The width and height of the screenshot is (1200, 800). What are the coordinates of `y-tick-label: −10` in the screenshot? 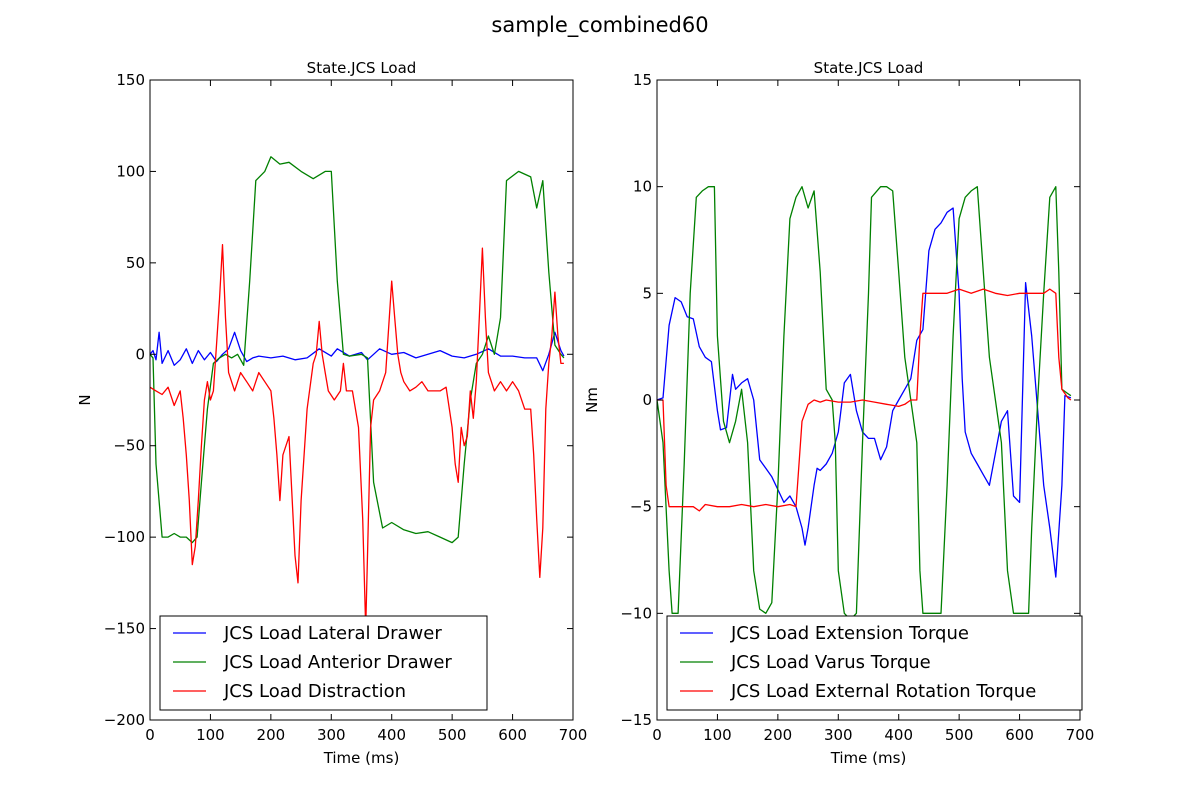 It's located at (636, 613).